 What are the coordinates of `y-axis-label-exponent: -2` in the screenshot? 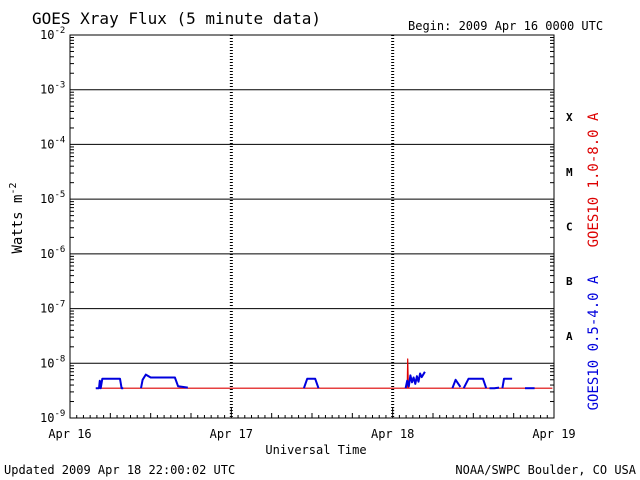 It's located at (13, 188).